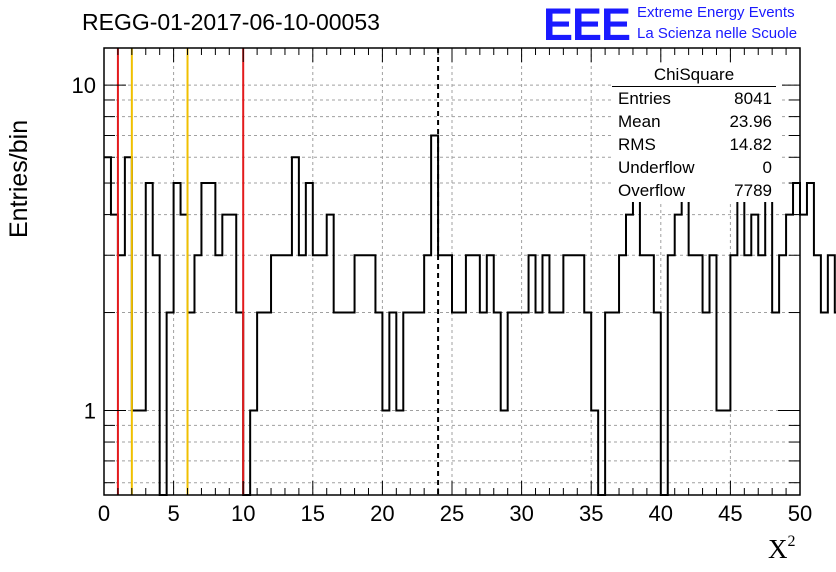  What do you see at coordinates (695, 98) in the screenshot?
I see `stats-row: Entries 8041` at bounding box center [695, 98].